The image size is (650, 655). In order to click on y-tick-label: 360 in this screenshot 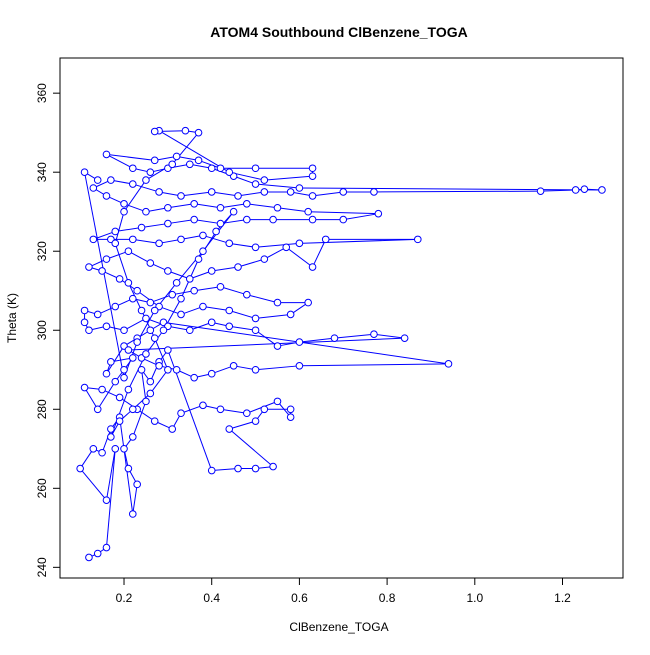, I will do `click(42, 93)`.